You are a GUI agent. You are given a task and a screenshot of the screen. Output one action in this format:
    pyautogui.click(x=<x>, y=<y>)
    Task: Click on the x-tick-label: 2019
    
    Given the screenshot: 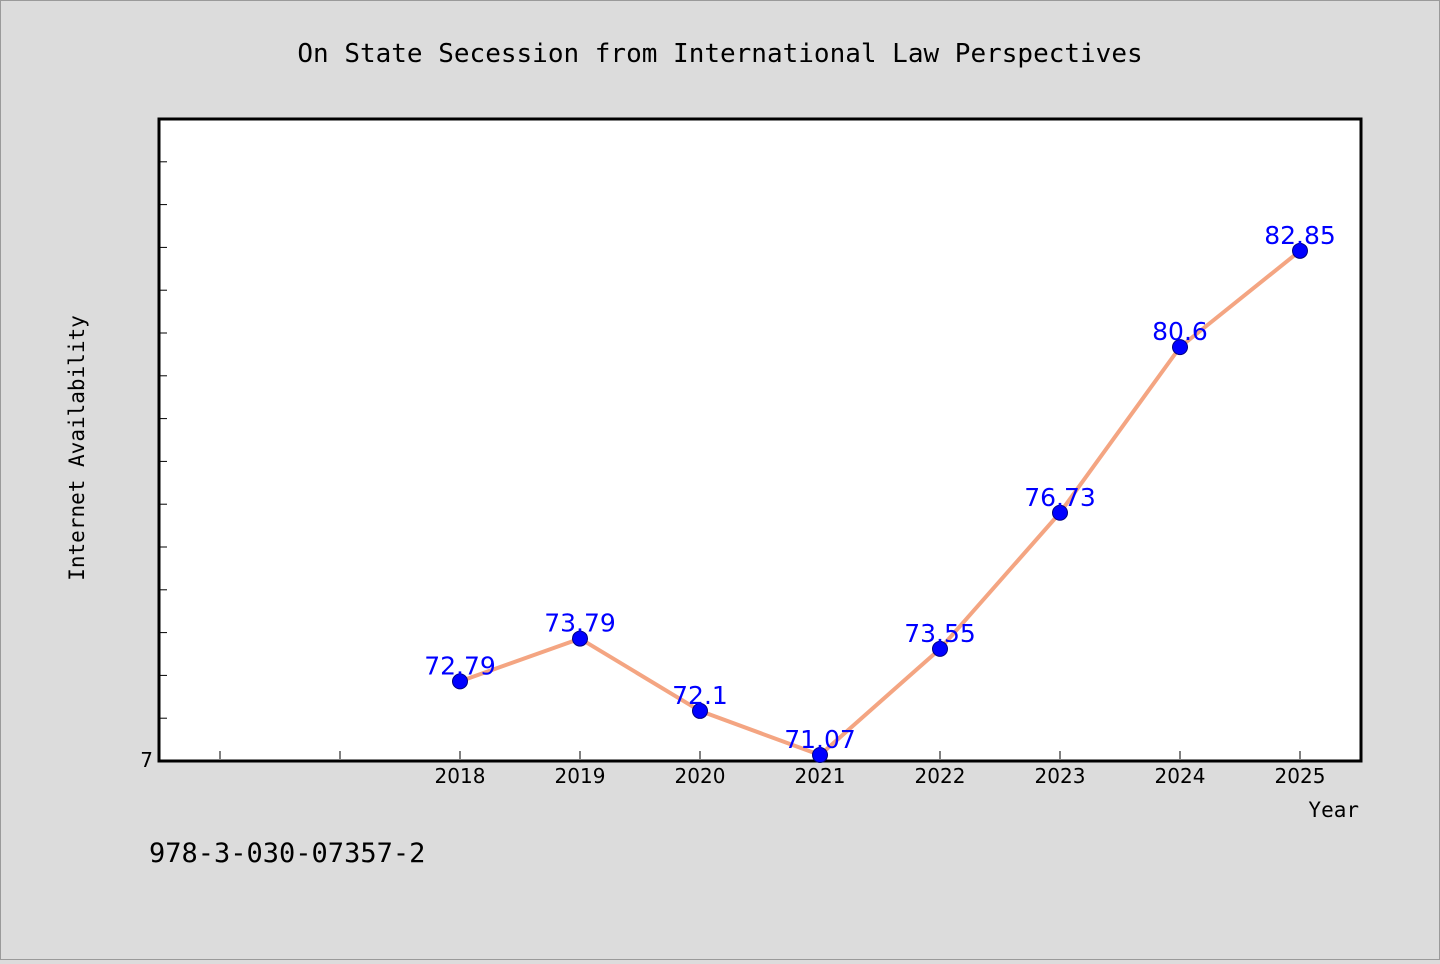 What is the action you would take?
    pyautogui.click(x=580, y=776)
    